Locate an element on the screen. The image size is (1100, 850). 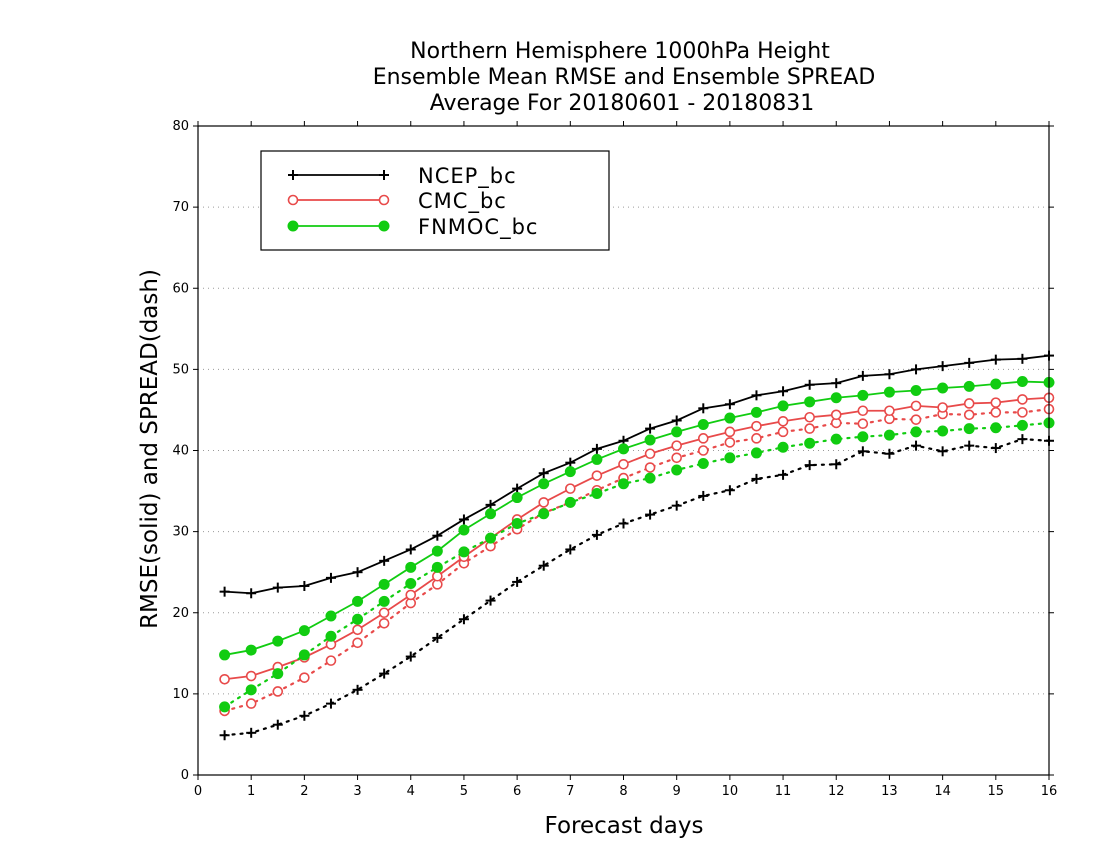
x-tick-label-15: 15 is located at coordinates (996, 791).